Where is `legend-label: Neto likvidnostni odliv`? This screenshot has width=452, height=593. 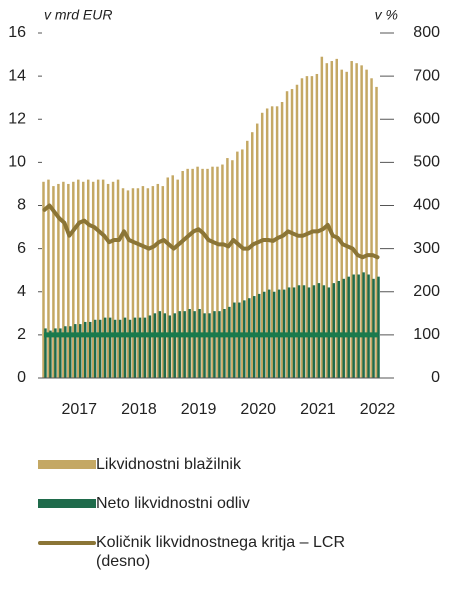
legend-label: Neto likvidnostni odliv is located at coordinates (173, 503).